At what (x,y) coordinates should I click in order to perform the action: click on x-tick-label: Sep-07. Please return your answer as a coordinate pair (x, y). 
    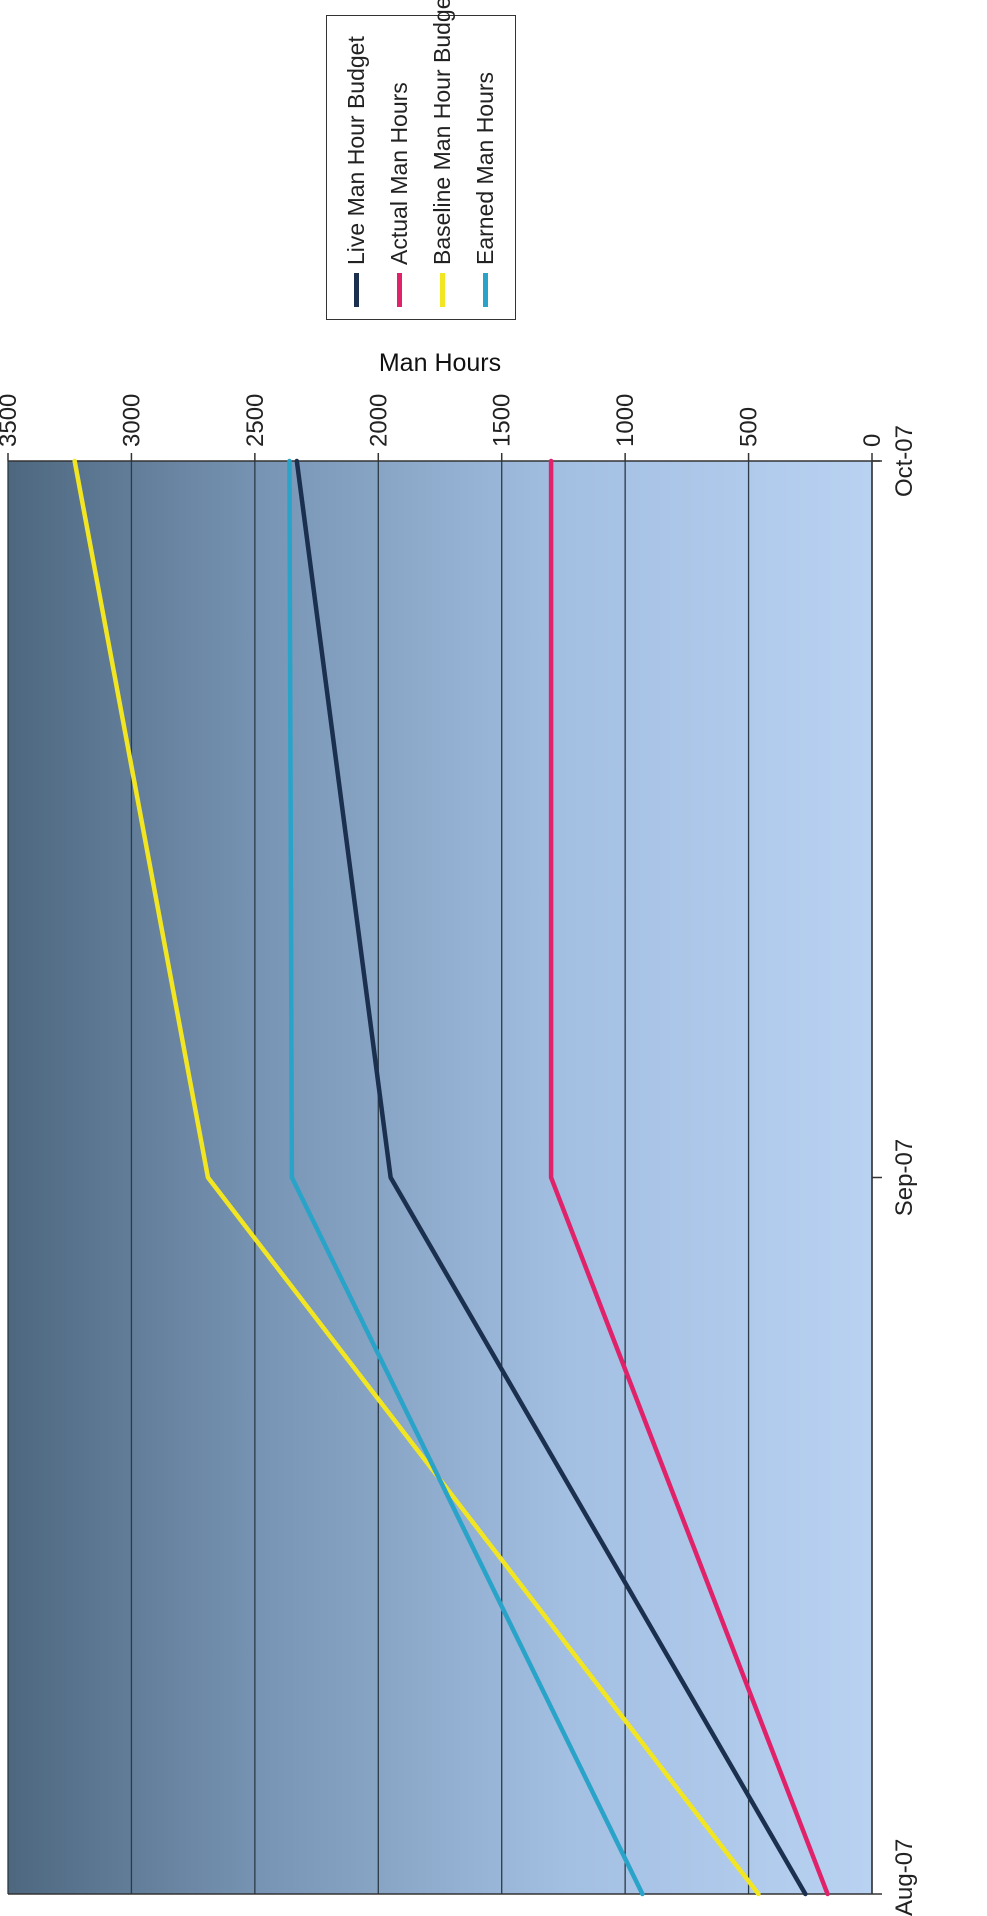
    Looking at the image, I should click on (904, 1177).